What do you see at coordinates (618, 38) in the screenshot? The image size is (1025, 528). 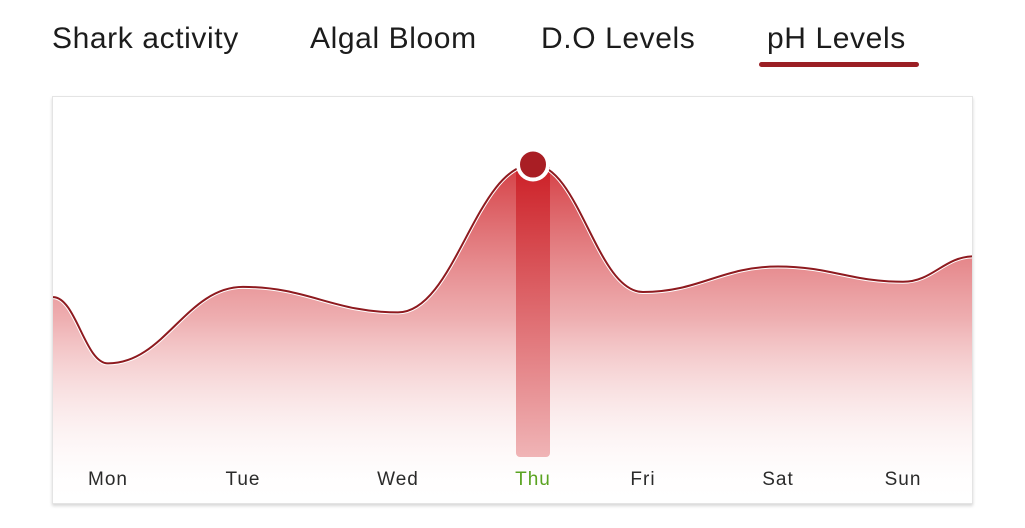 I see `tab-do-levels: D.O Levels` at bounding box center [618, 38].